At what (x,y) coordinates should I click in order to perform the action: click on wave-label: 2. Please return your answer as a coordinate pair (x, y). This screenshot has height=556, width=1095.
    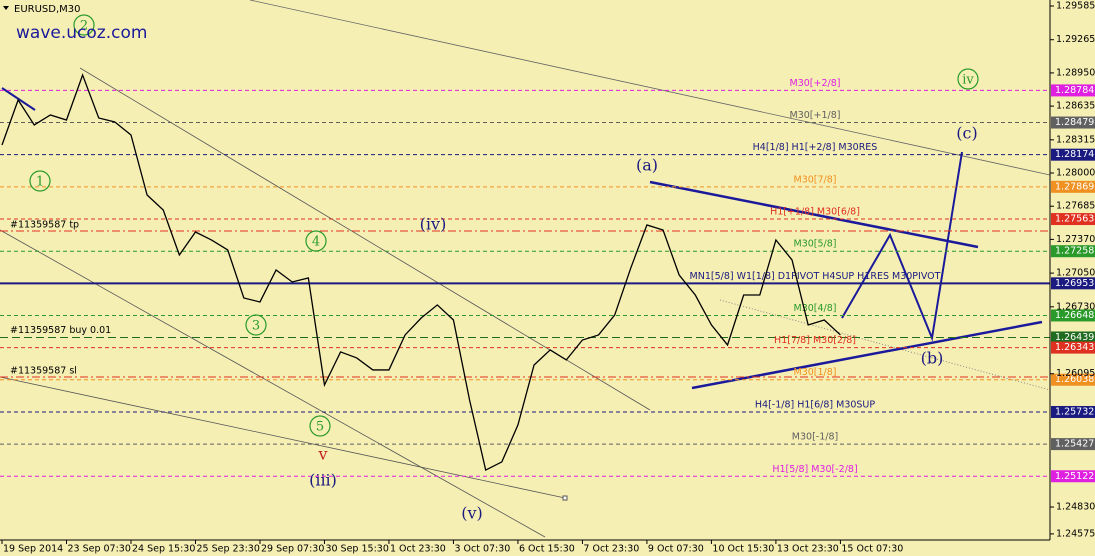
    Looking at the image, I should click on (84, 26).